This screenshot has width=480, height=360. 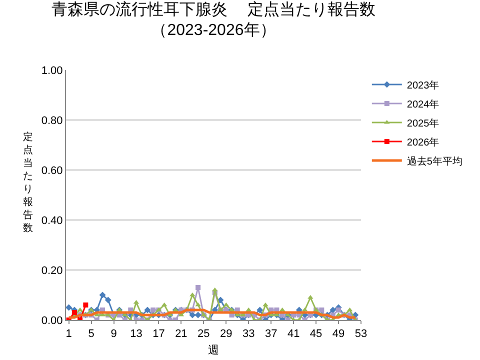 I want to click on x-tick-label: 17, so click(x=158, y=334).